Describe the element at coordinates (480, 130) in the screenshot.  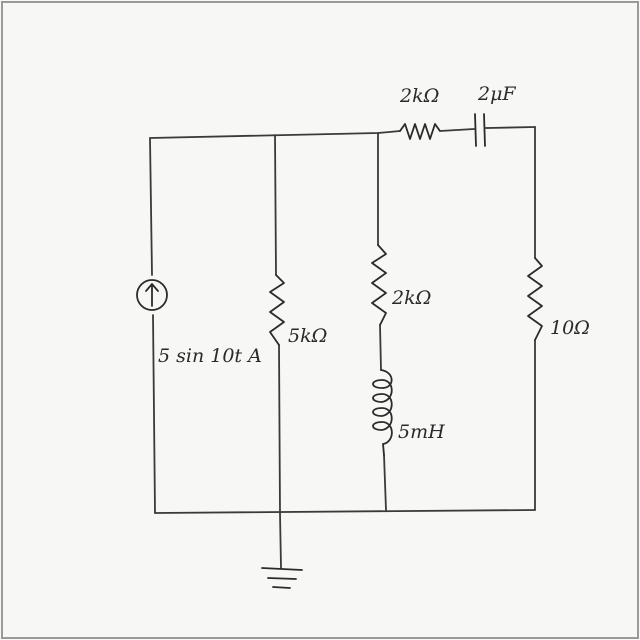
I see `capacitor-2uf` at that location.